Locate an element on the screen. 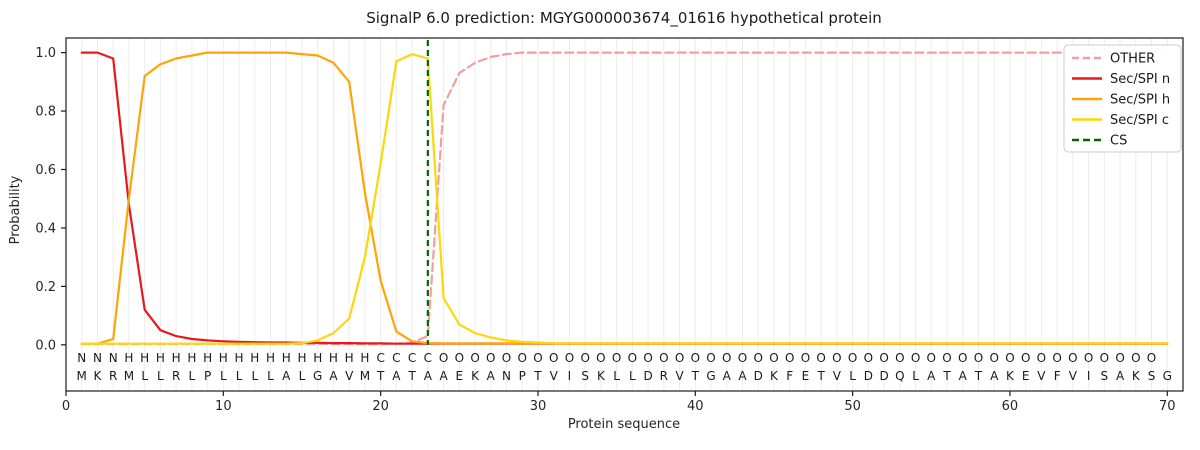  legend-label: Sec/SPI n is located at coordinates (1140, 79).